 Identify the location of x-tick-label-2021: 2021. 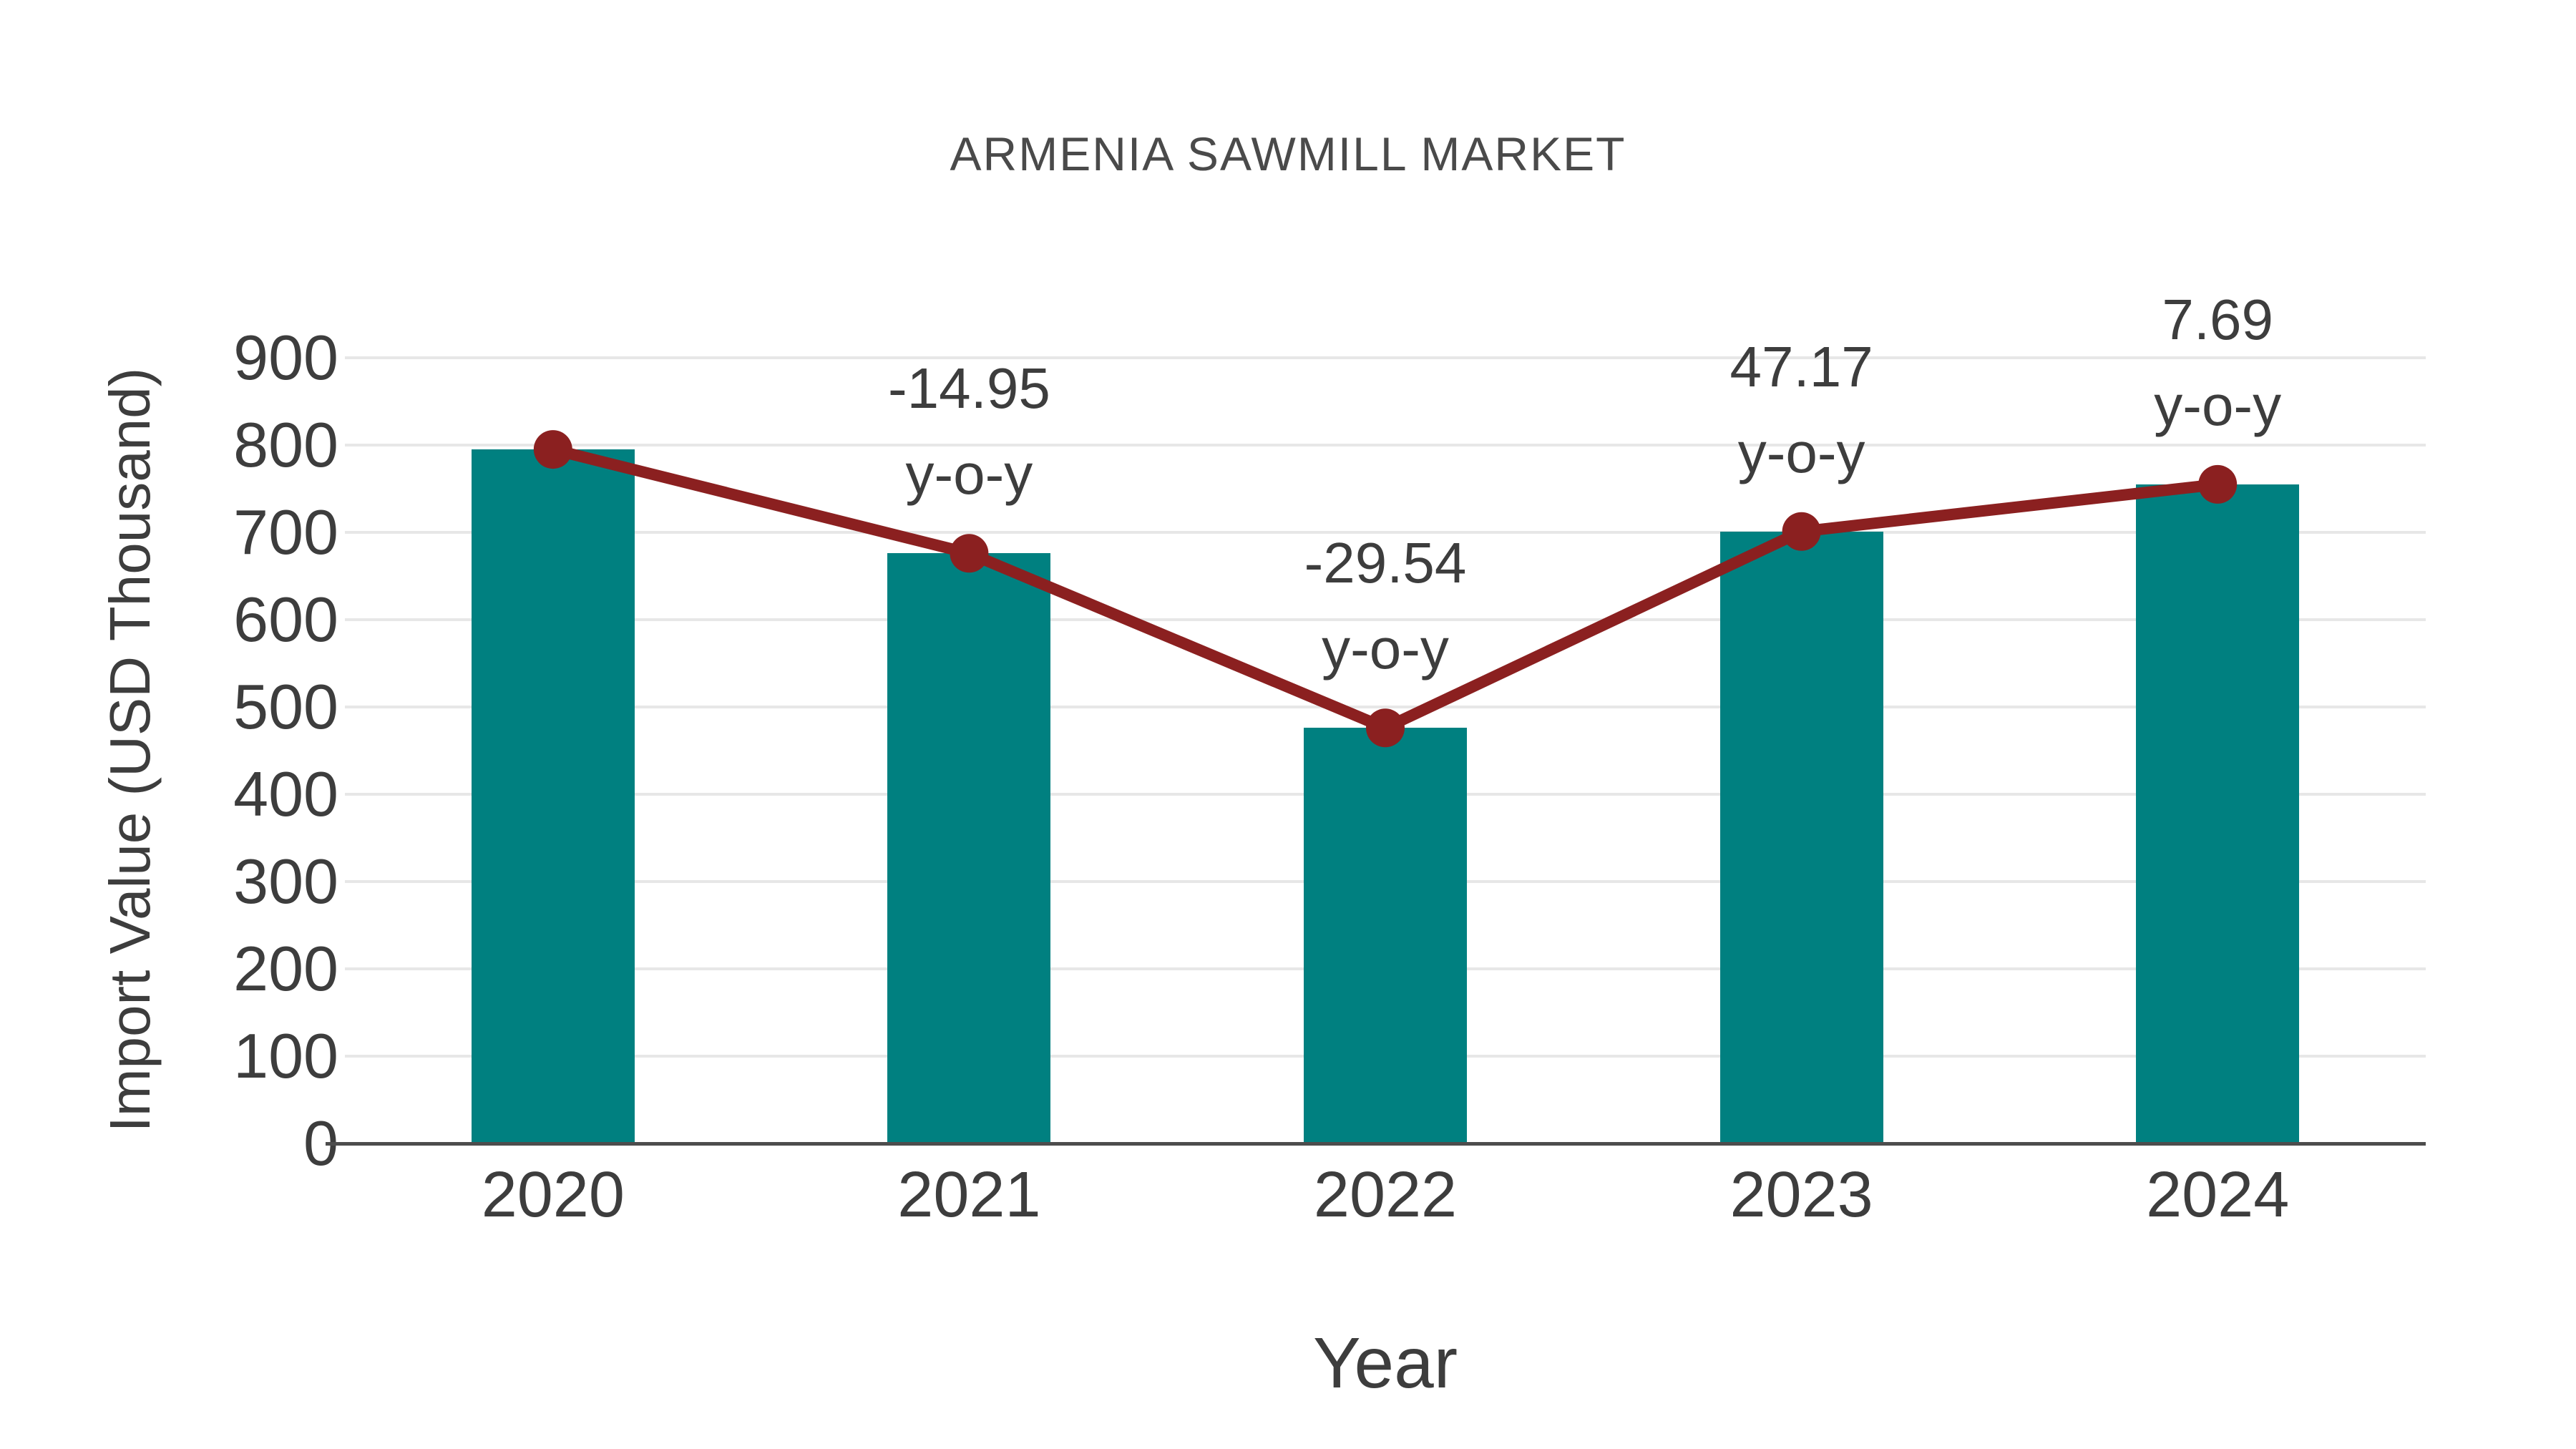
(969, 1195).